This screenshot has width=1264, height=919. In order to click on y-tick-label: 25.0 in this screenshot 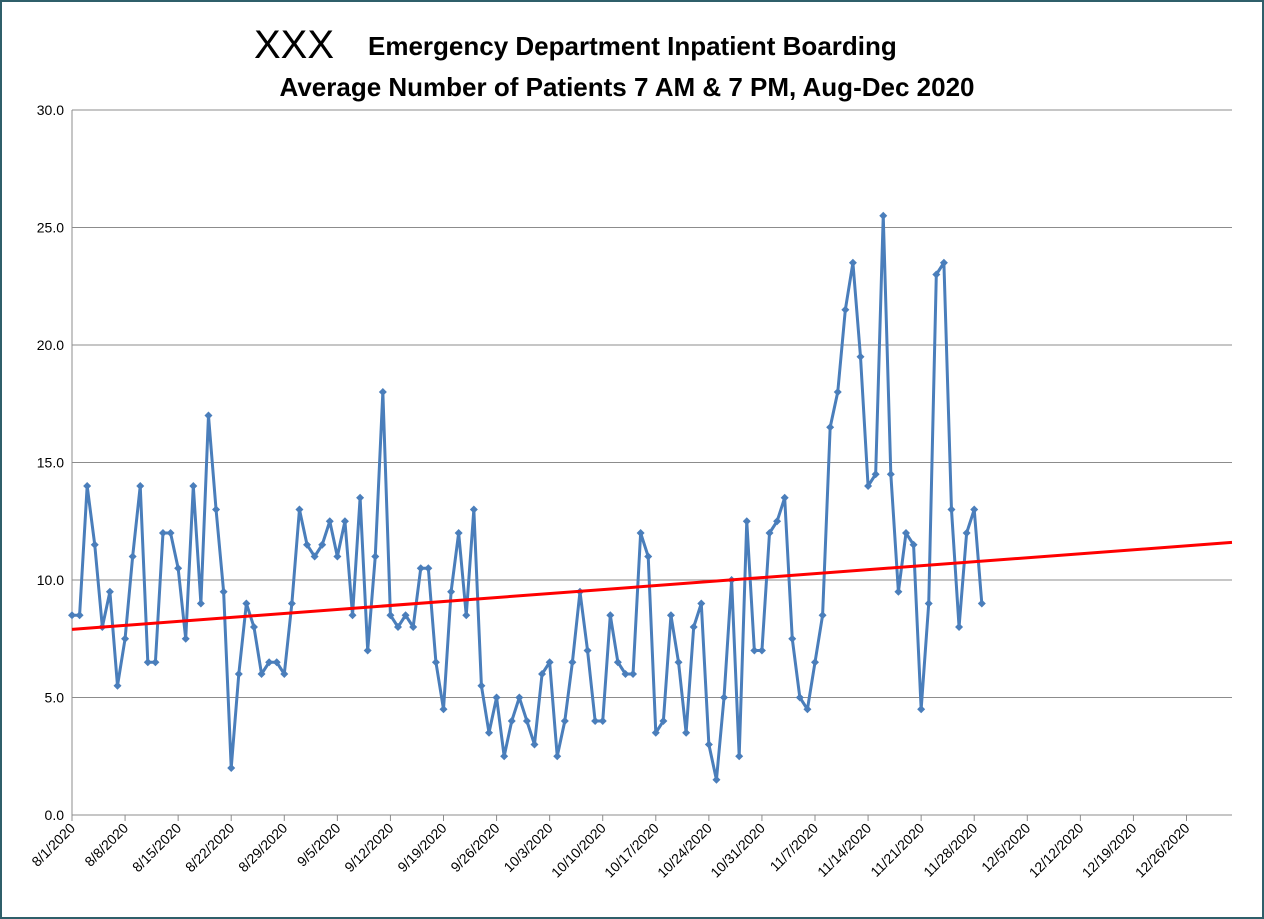, I will do `click(50, 228)`.